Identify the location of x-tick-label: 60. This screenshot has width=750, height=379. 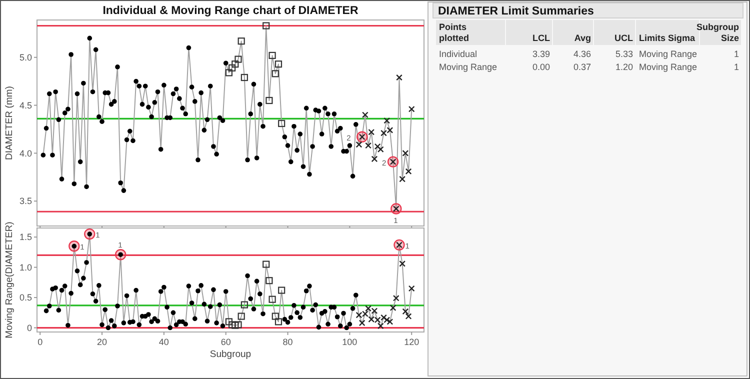
(225, 342).